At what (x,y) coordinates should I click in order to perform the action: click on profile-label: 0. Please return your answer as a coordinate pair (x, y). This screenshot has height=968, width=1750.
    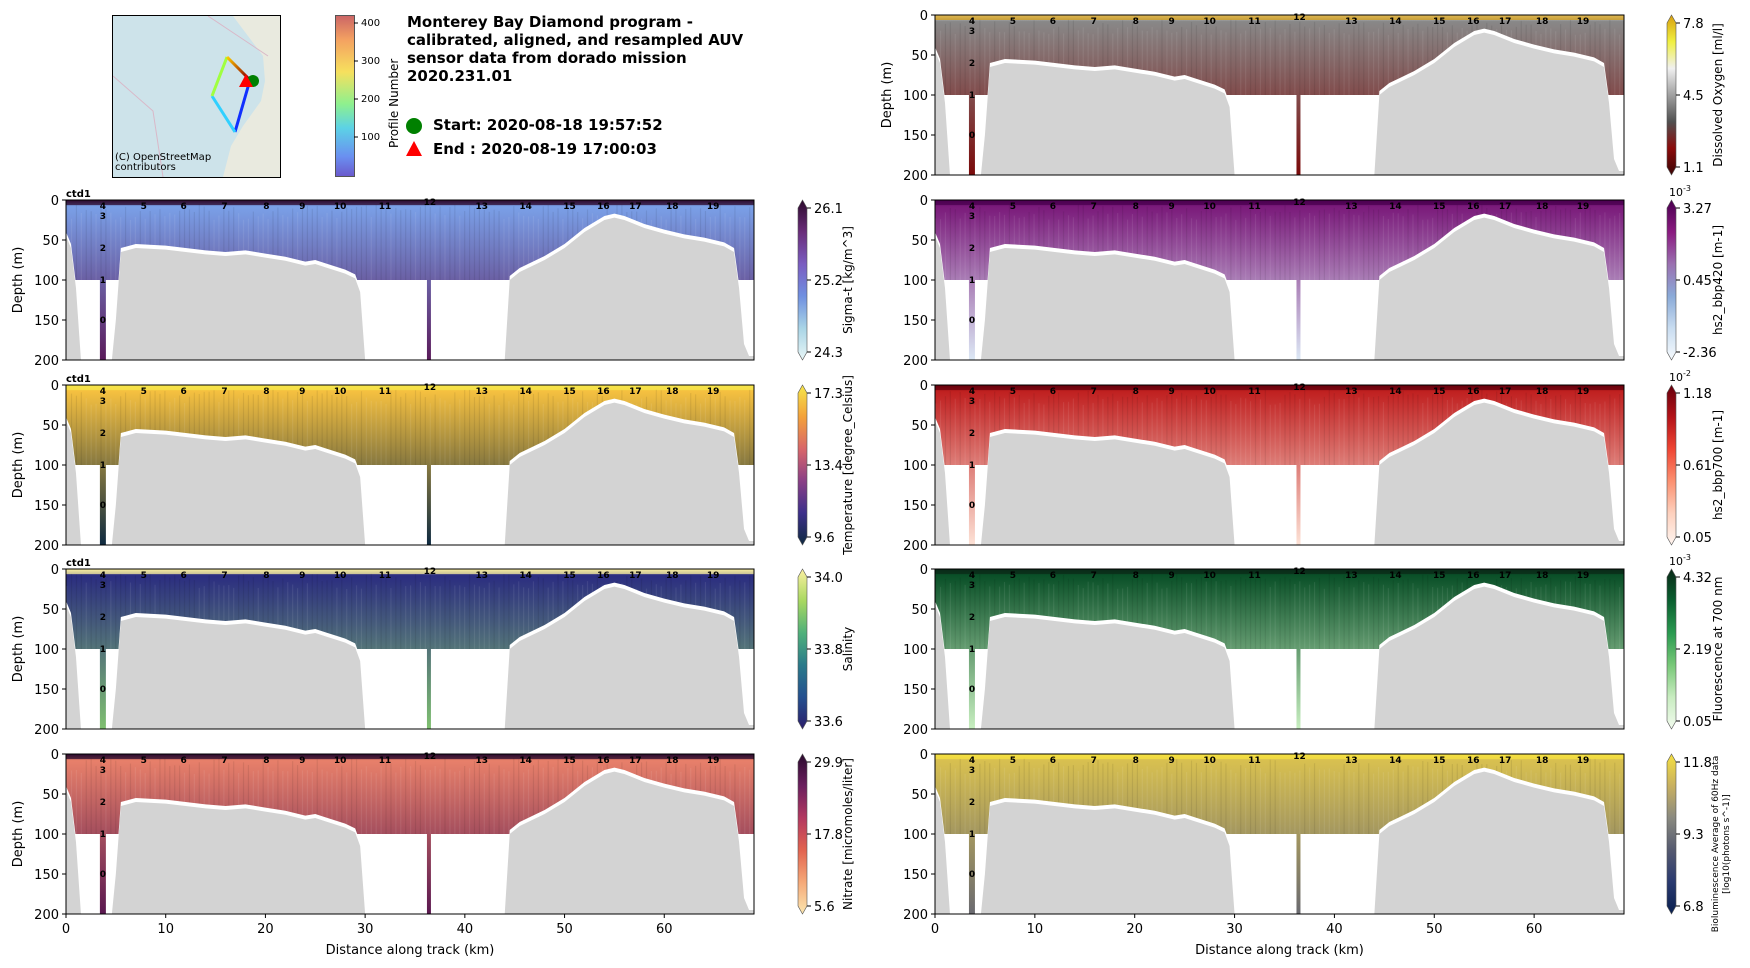
    Looking at the image, I should click on (103, 506).